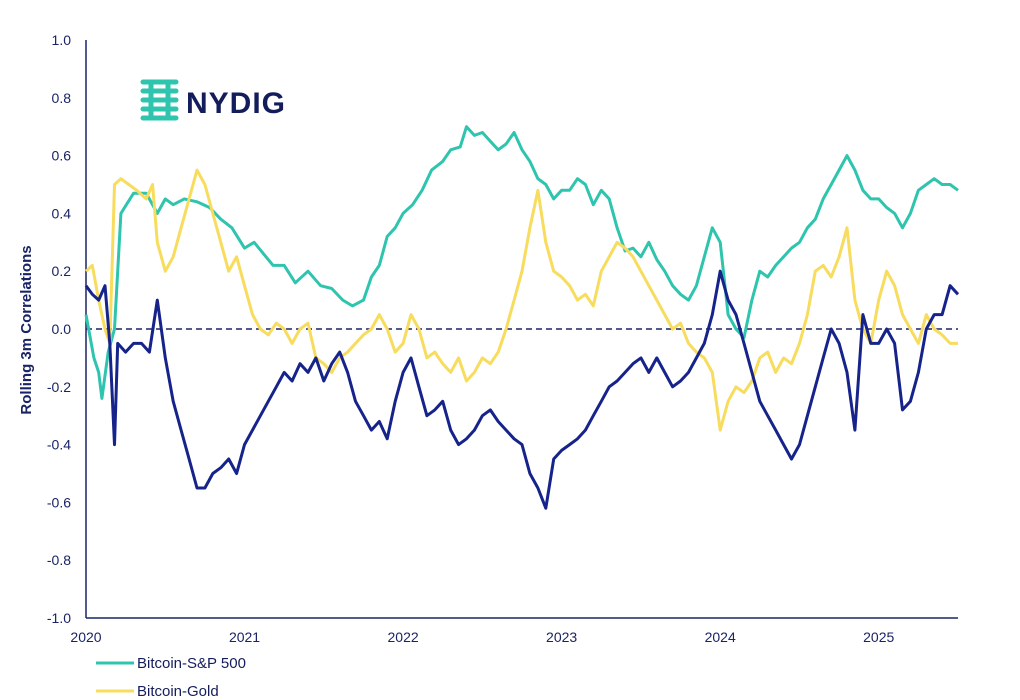  What do you see at coordinates (59, 618) in the screenshot?
I see `y-tick-label: -1.0` at bounding box center [59, 618].